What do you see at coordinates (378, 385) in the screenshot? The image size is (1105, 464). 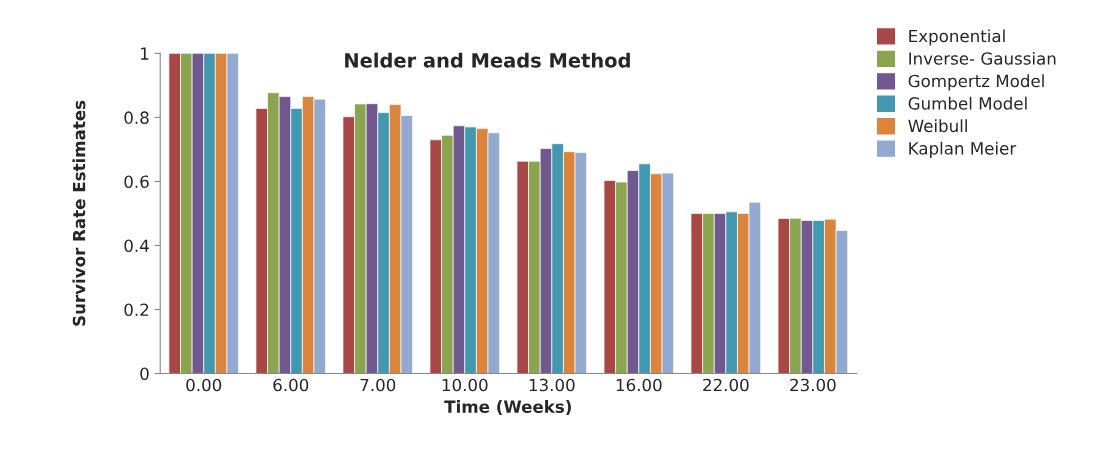 I see `x-tick-label: 7.00` at bounding box center [378, 385].